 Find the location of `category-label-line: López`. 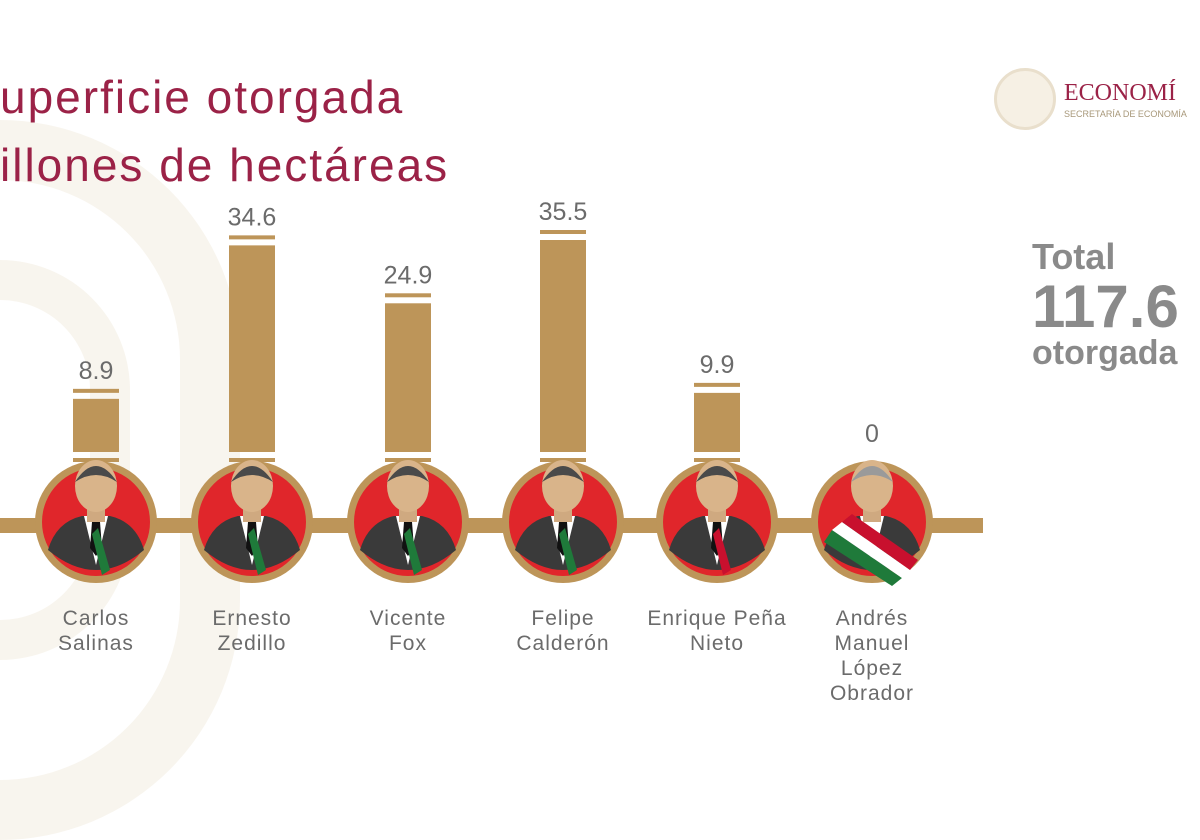

category-label-line: López is located at coordinates (872, 668).